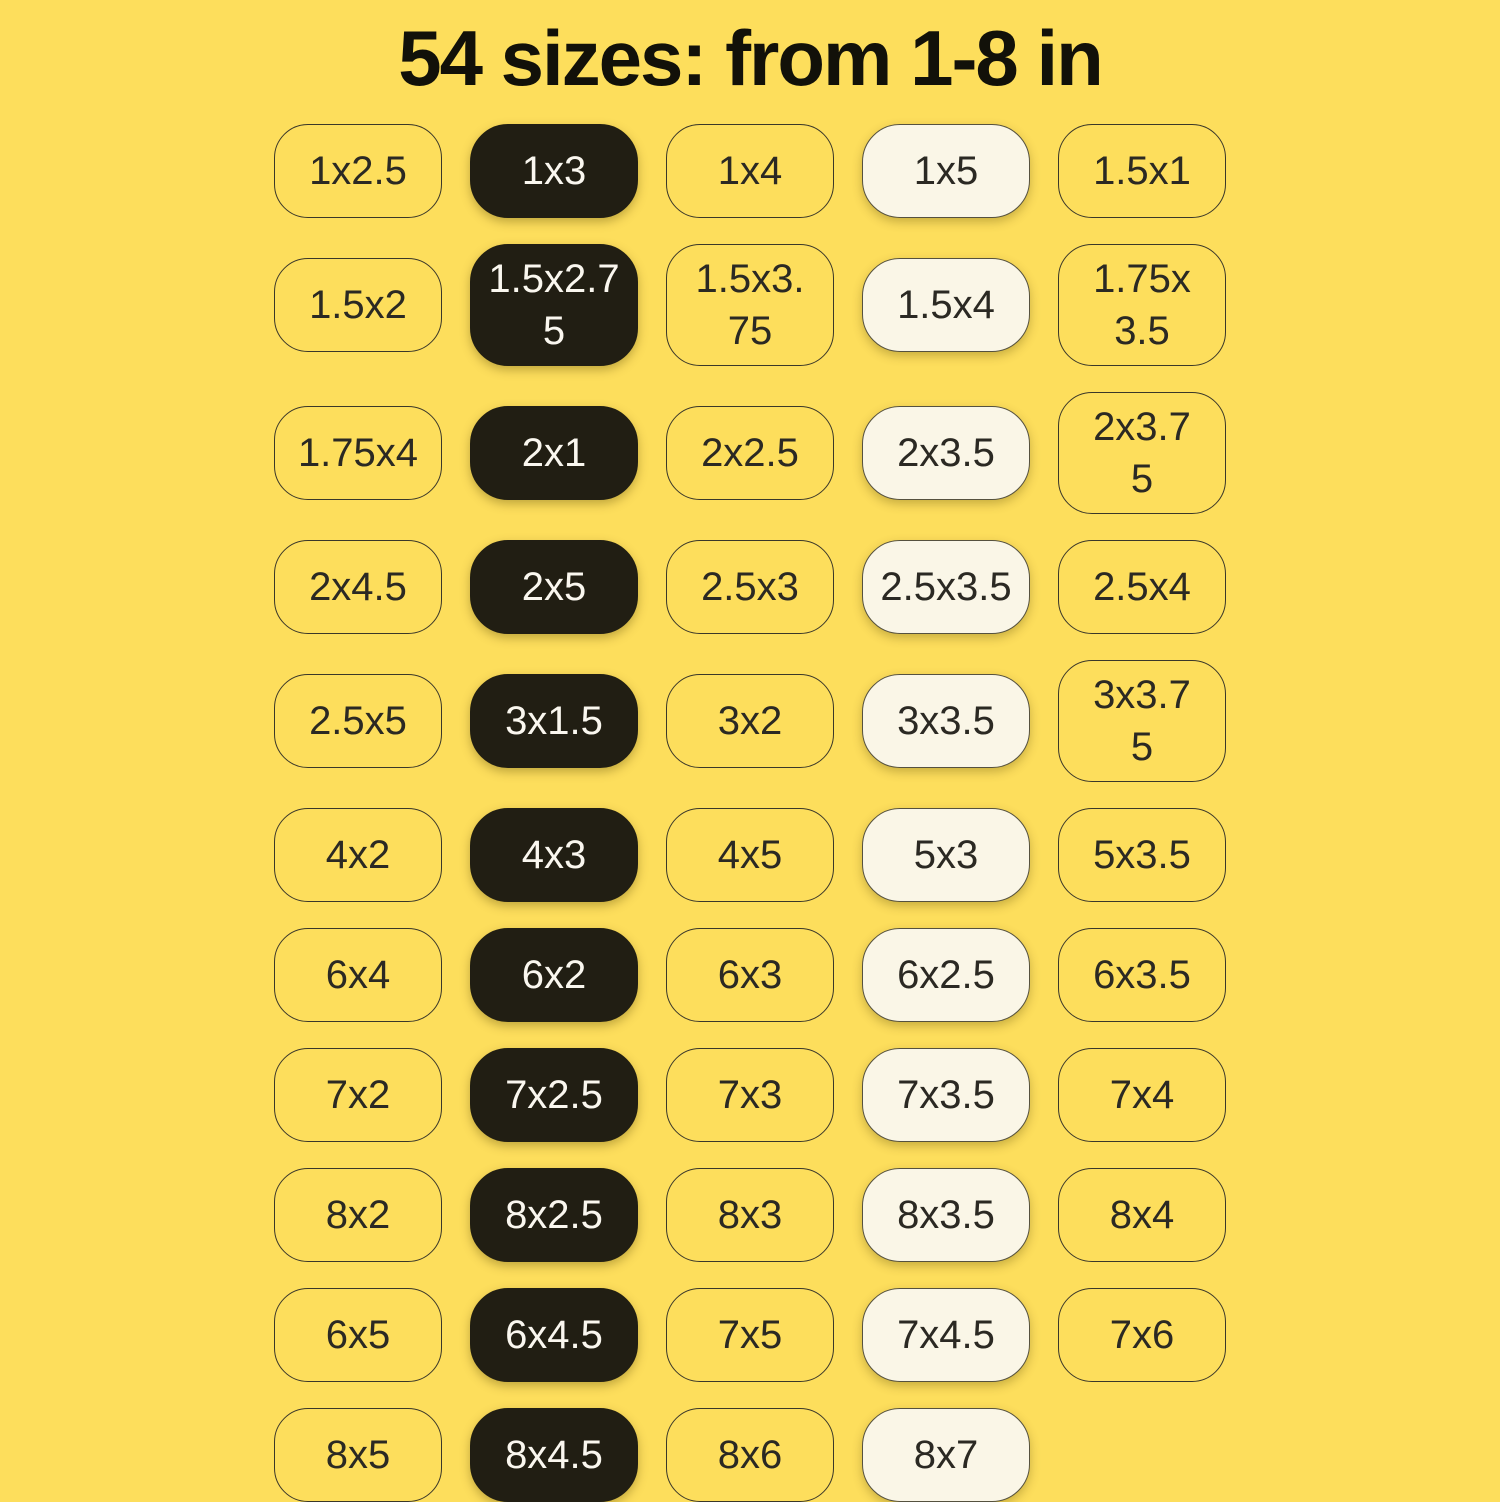 The image size is (1500, 1502). I want to click on size-pill: 8x2, so click(358, 1215).